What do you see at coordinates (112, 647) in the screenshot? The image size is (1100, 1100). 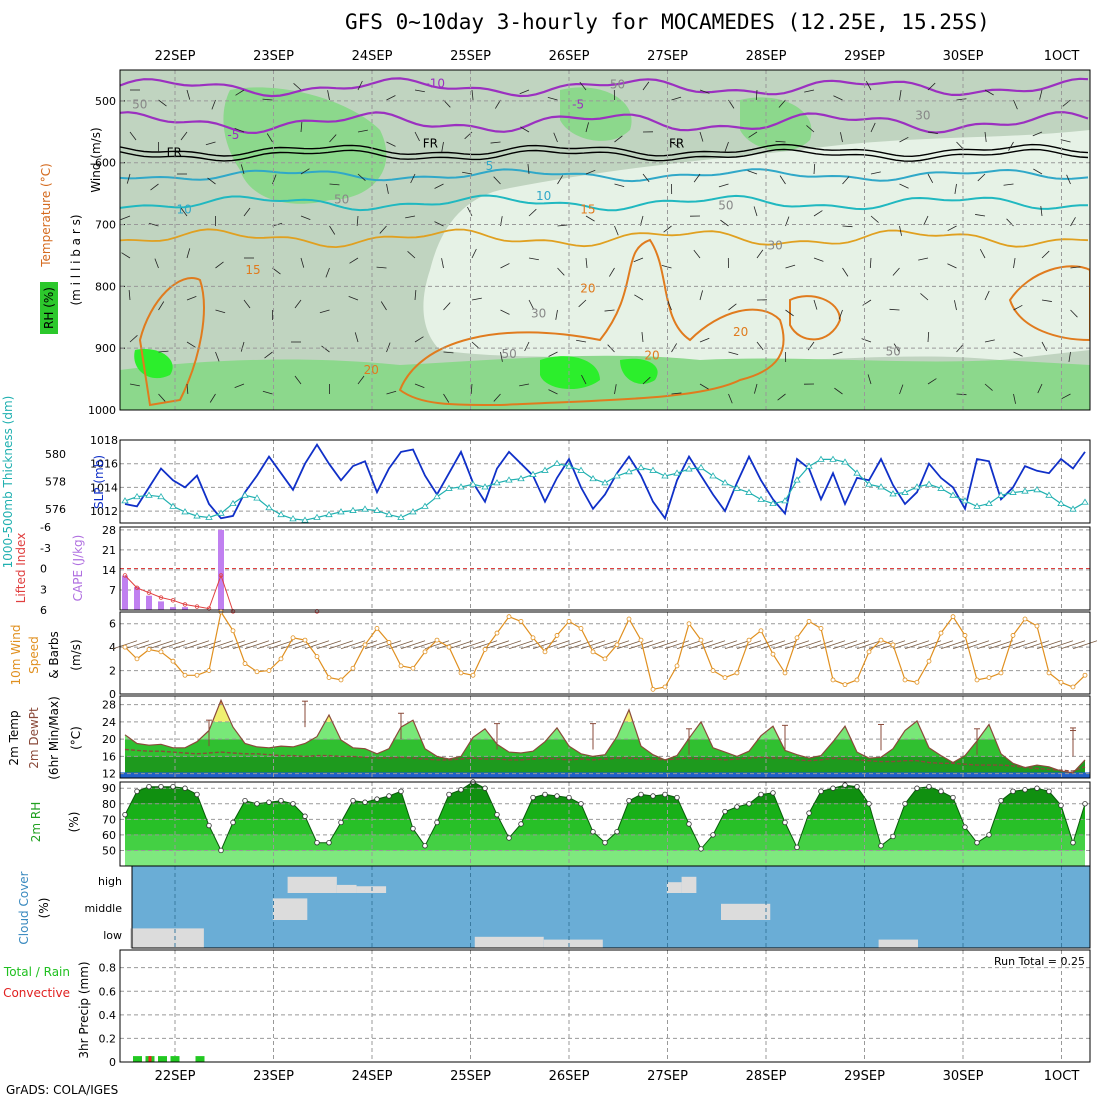 I see `wind-tick-label: 4` at bounding box center [112, 647].